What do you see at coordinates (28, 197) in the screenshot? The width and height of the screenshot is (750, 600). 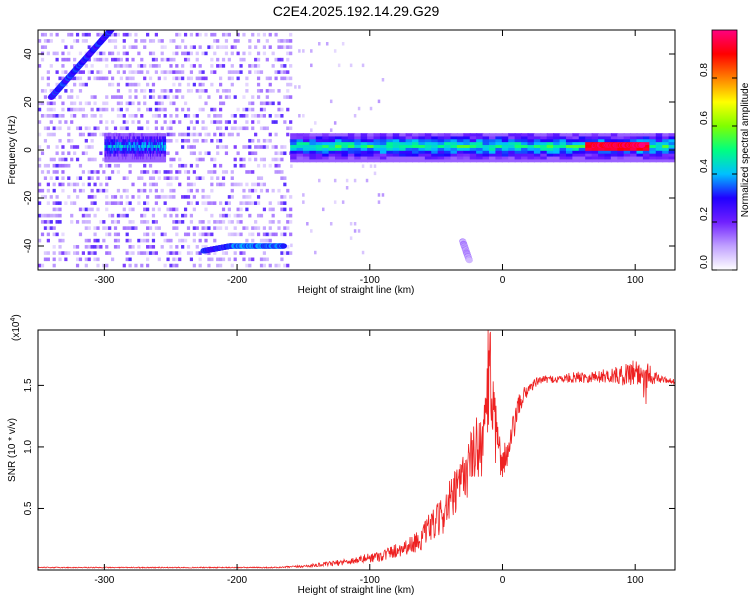 I see `y-tick-label: -20` at bounding box center [28, 197].